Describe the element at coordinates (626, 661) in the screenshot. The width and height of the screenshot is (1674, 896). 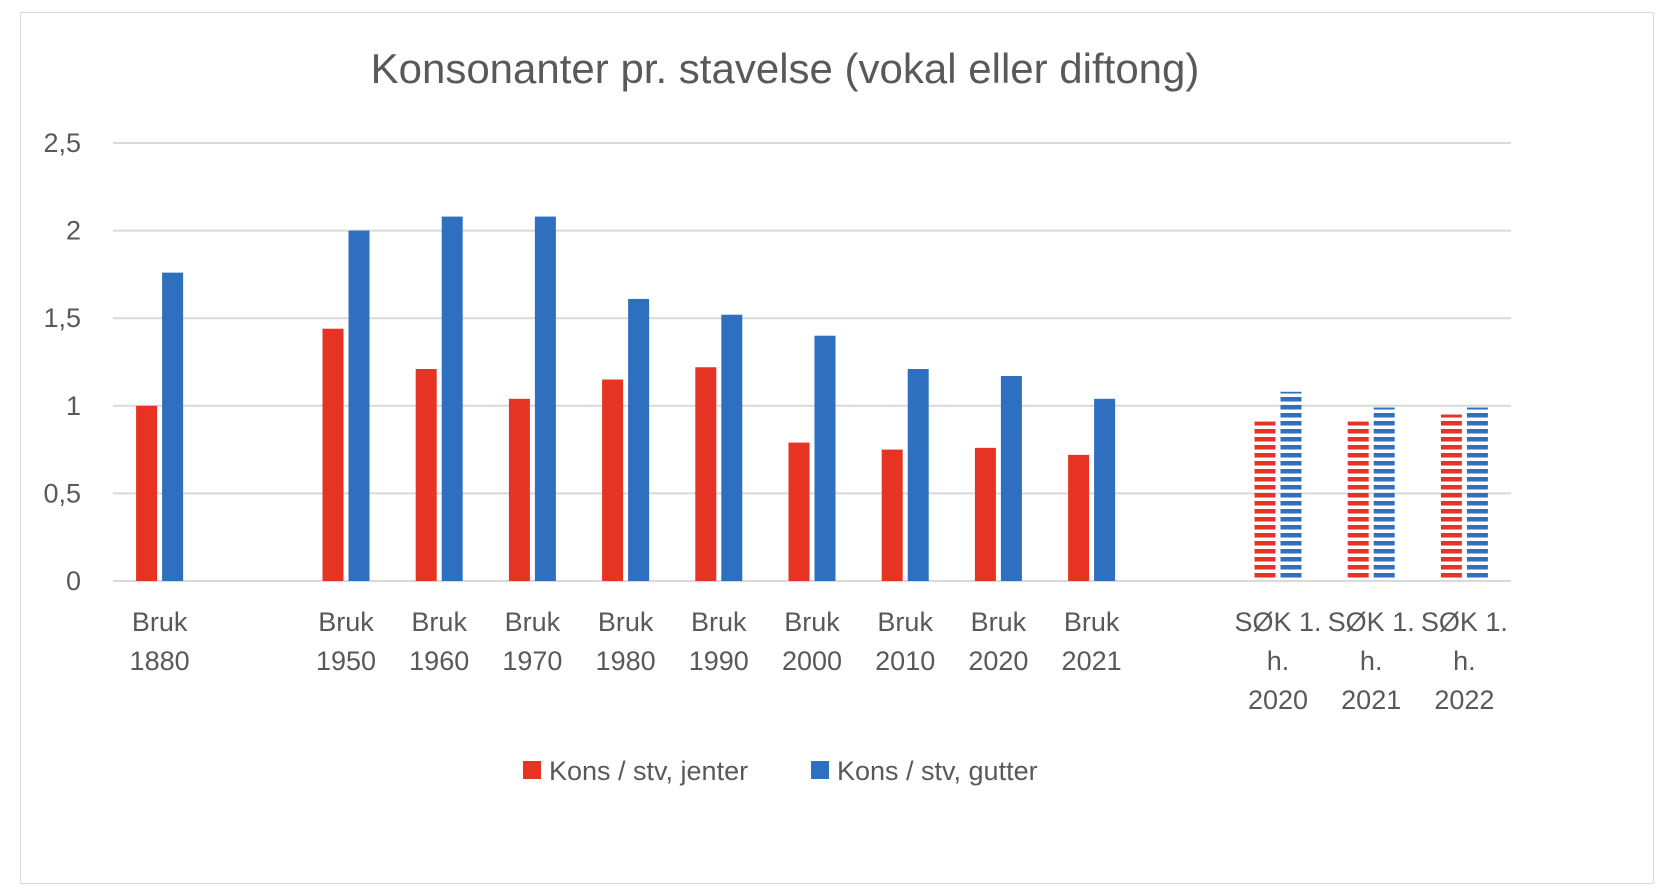
I see `x-category-label: 1980` at that location.